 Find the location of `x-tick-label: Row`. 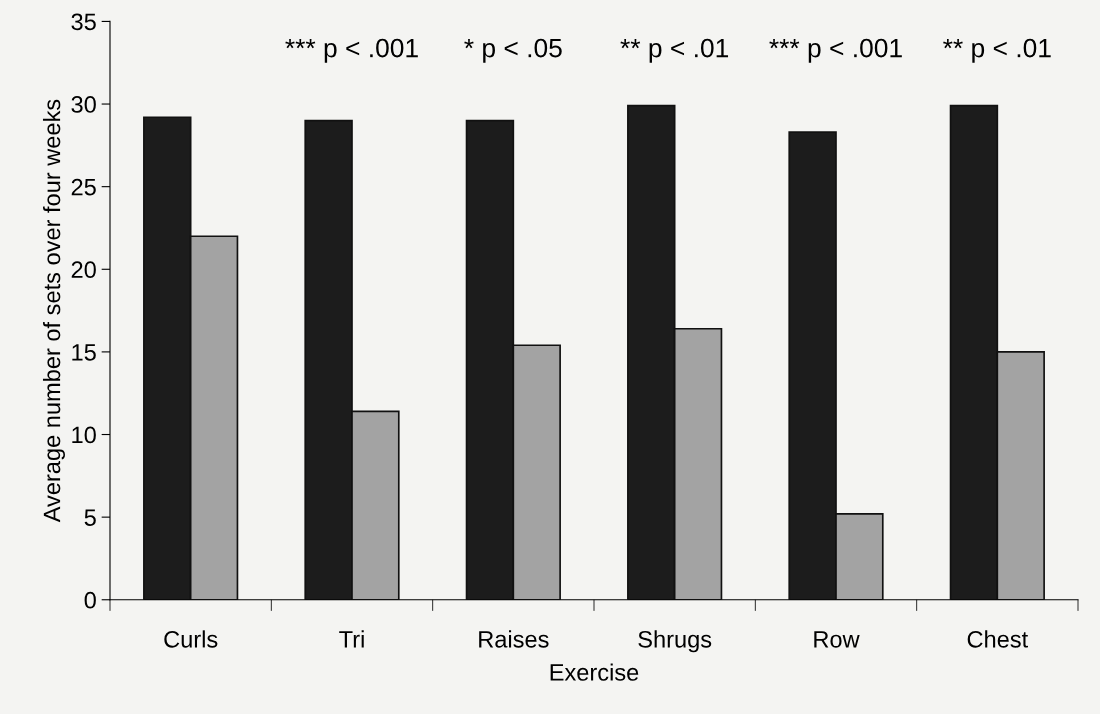

x-tick-label: Row is located at coordinates (837, 639).